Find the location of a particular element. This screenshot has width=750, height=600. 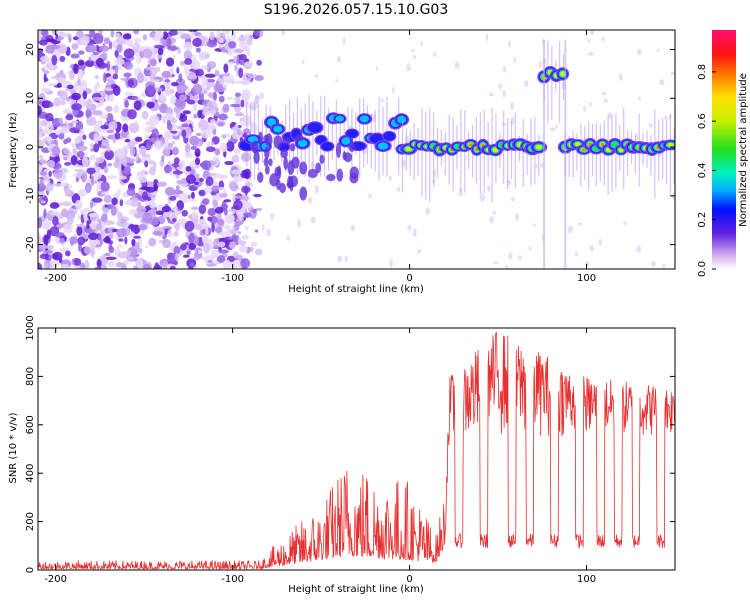

snr-x-label: Height of straight line (km) is located at coordinates (356, 589).